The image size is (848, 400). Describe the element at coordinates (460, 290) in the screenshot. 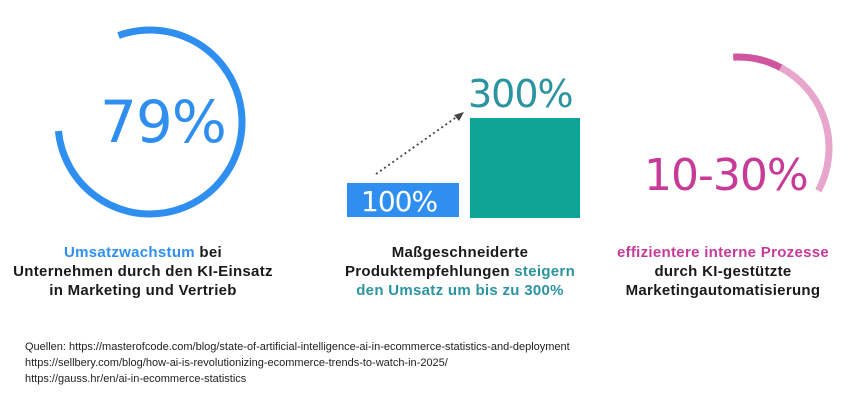

I see `stat2-caption-line3: den Umsatz um bis zu 300%` at that location.